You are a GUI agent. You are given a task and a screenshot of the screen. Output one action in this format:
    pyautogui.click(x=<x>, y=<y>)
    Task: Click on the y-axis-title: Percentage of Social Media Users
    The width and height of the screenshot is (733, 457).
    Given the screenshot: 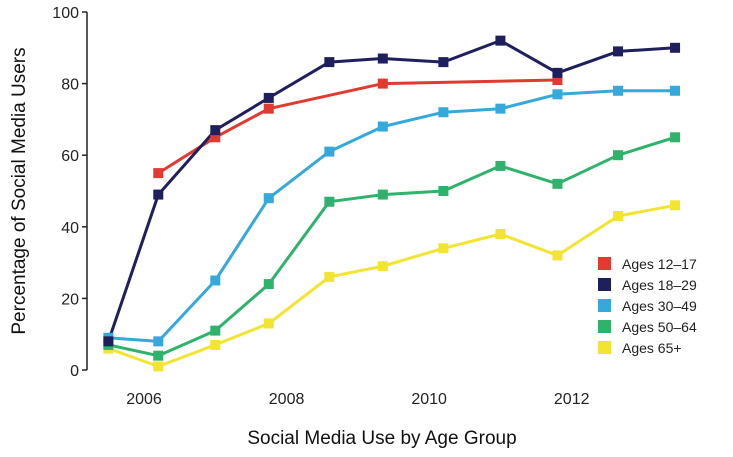 What is the action you would take?
    pyautogui.click(x=19, y=190)
    